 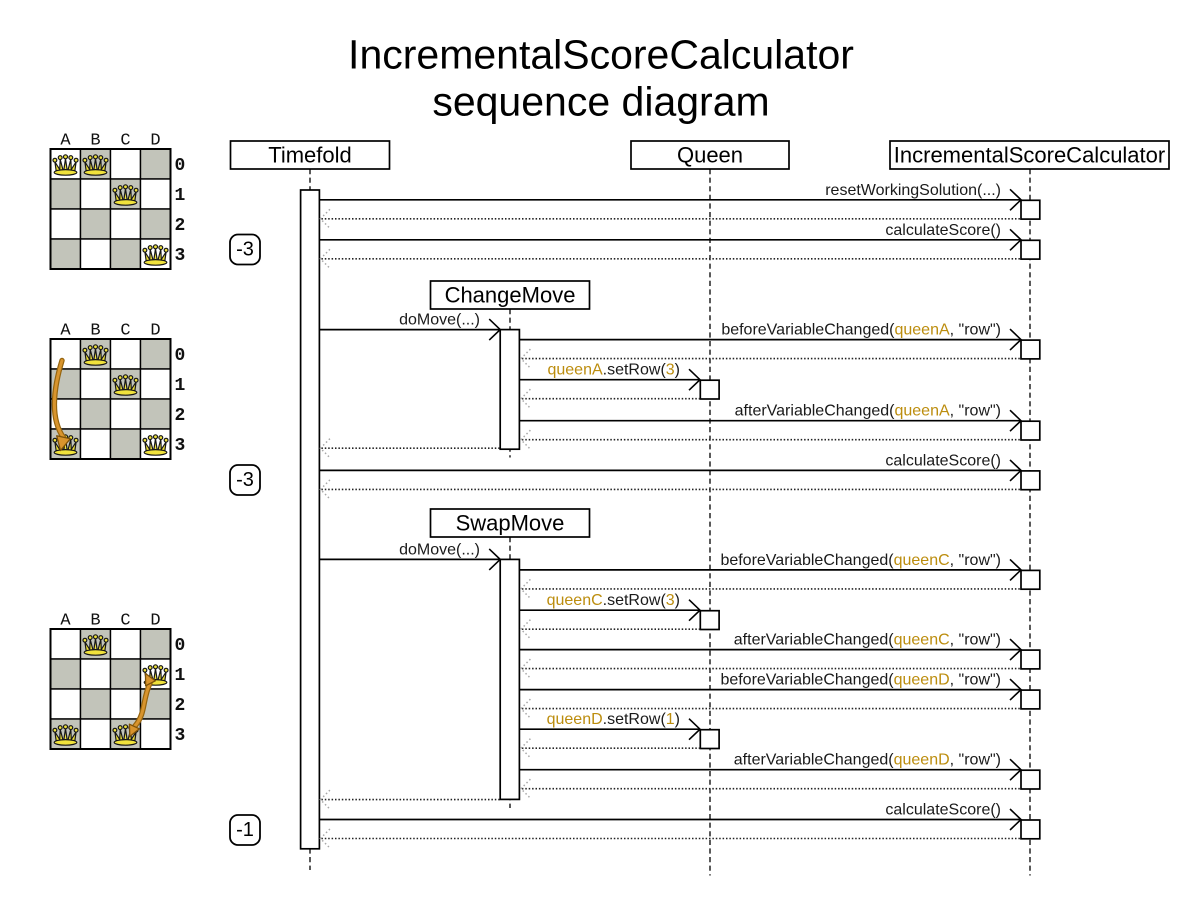 I want to click on svg-text: queenC.setRow(3), so click(x=613, y=600).